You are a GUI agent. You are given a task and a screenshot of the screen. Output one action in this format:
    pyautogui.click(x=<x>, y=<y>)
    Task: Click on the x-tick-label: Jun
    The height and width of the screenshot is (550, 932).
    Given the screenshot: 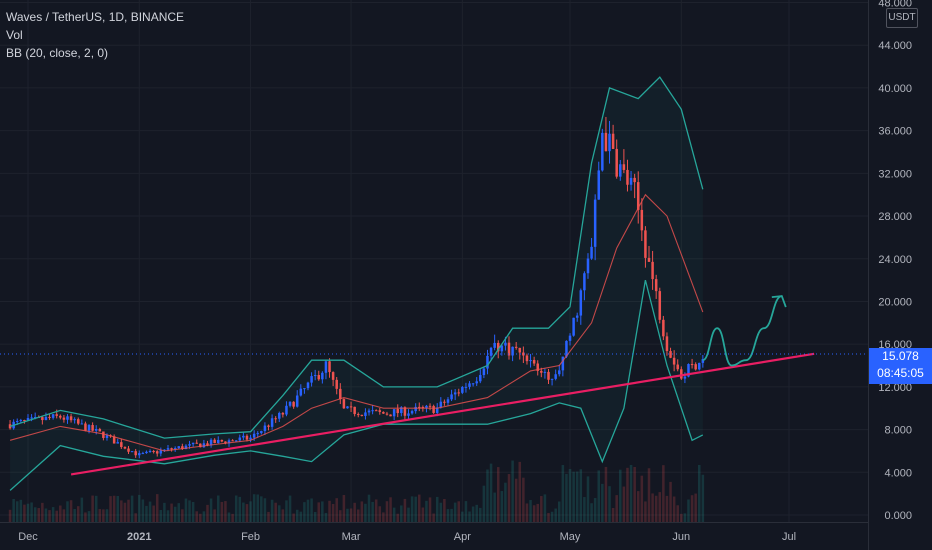 What is the action you would take?
    pyautogui.click(x=681, y=537)
    